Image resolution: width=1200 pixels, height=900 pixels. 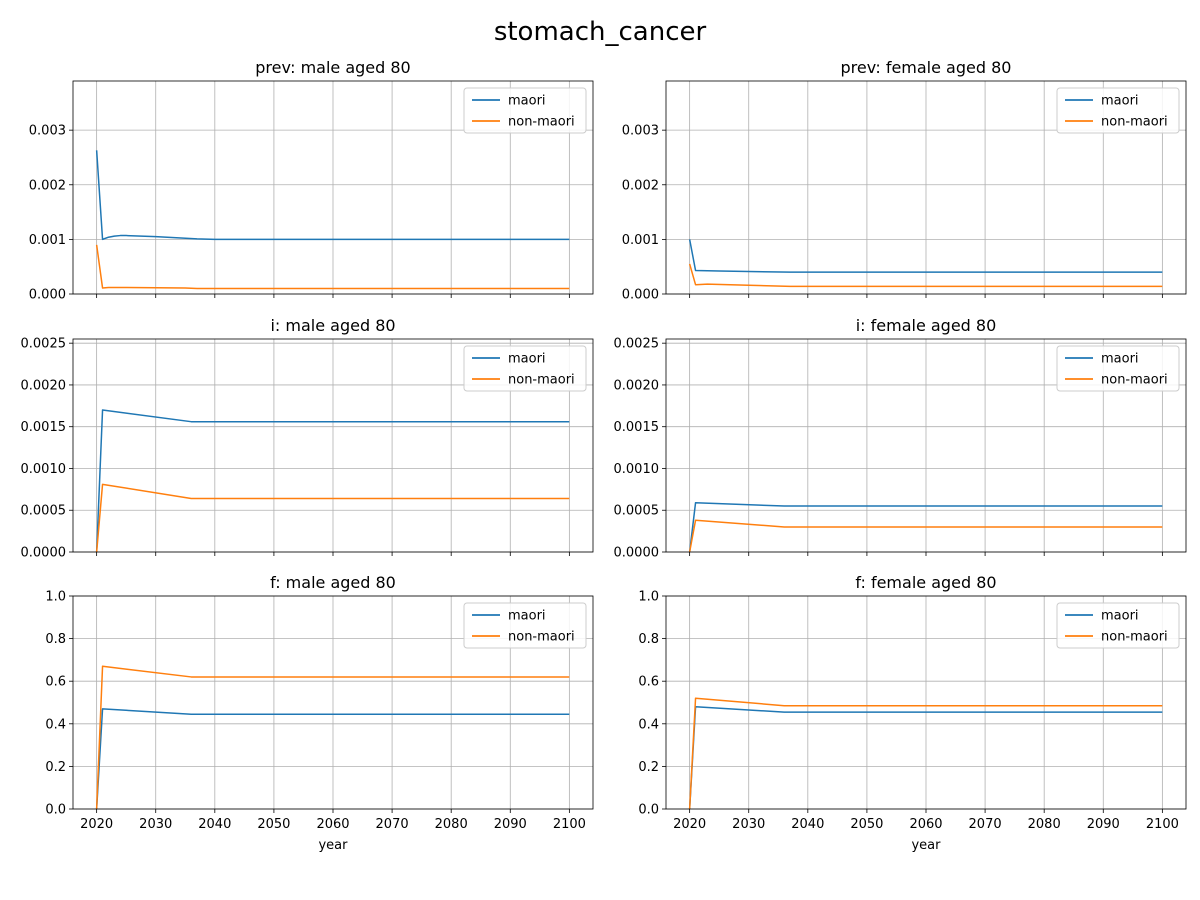 What do you see at coordinates (600, 32) in the screenshot?
I see `figure-title: stomach_cancer` at bounding box center [600, 32].